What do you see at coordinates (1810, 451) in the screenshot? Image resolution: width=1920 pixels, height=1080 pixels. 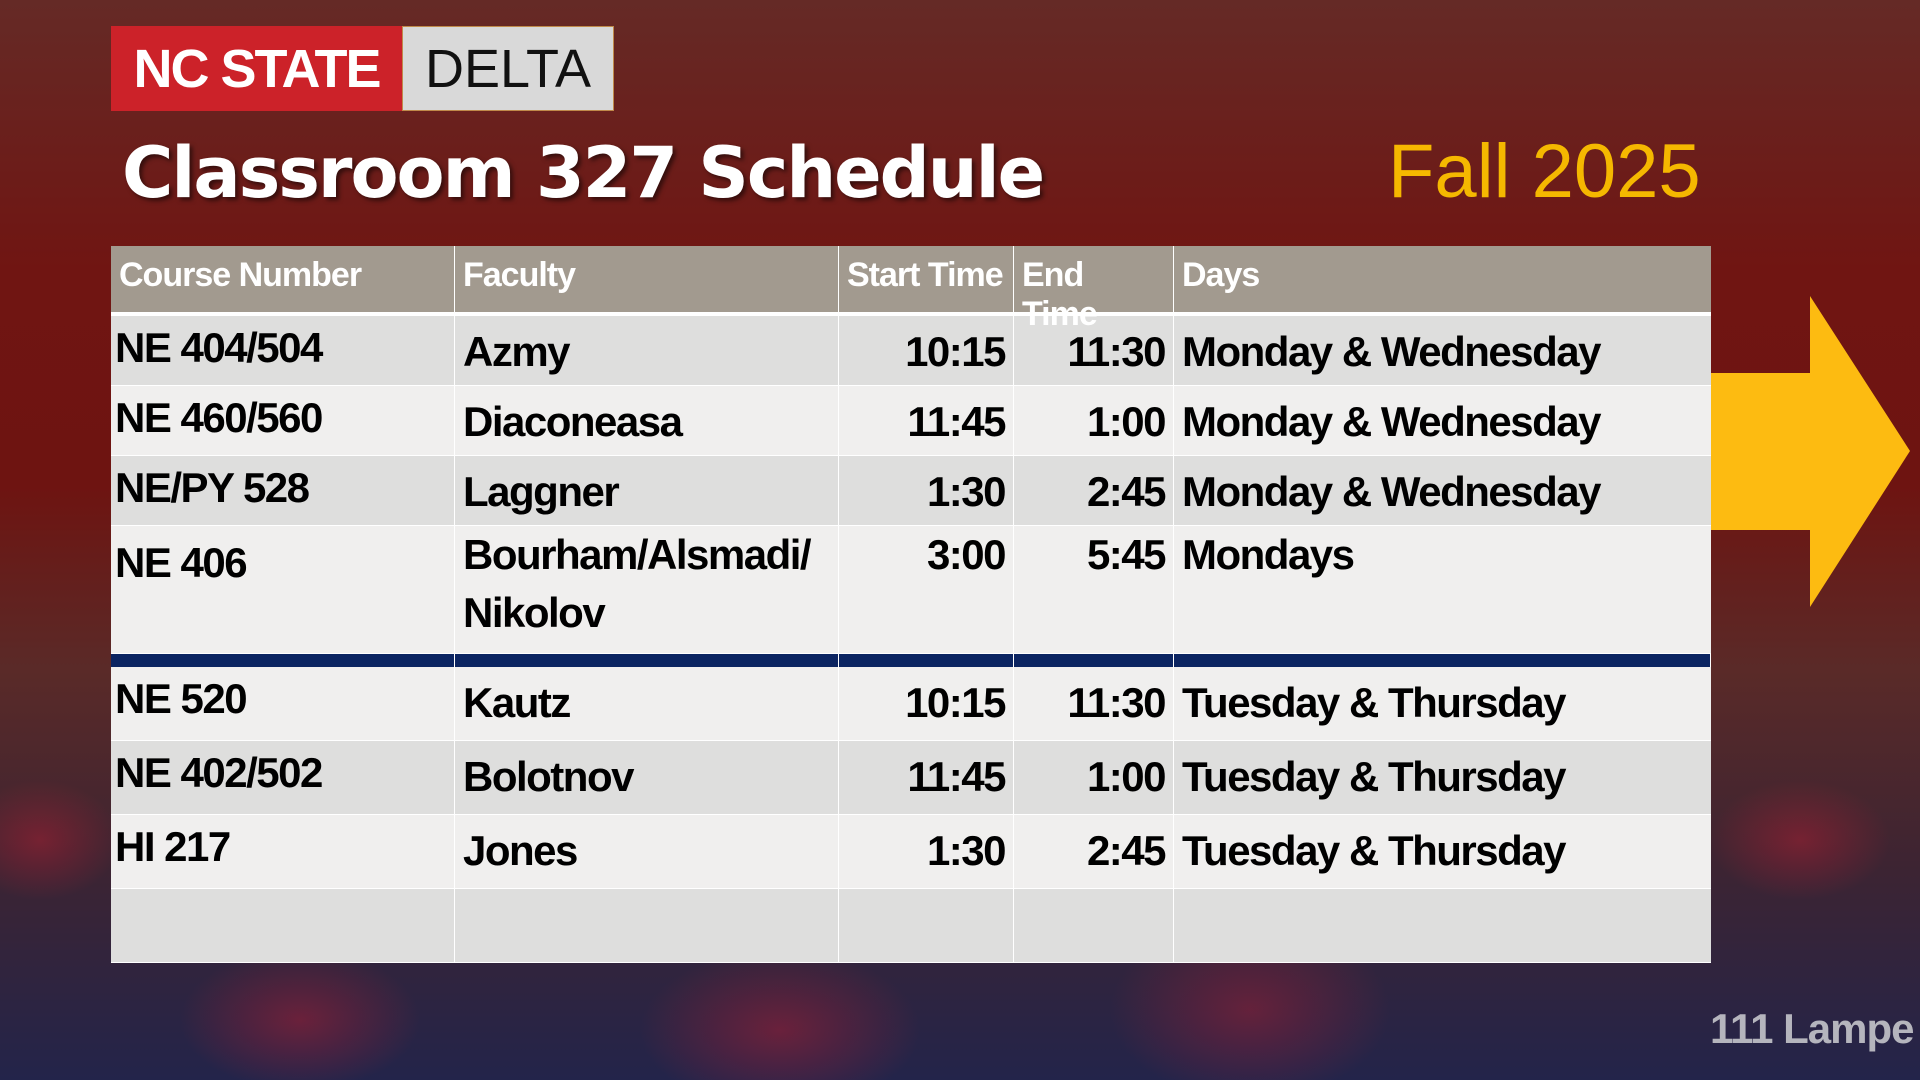 I see `arrow-right-icon` at bounding box center [1810, 451].